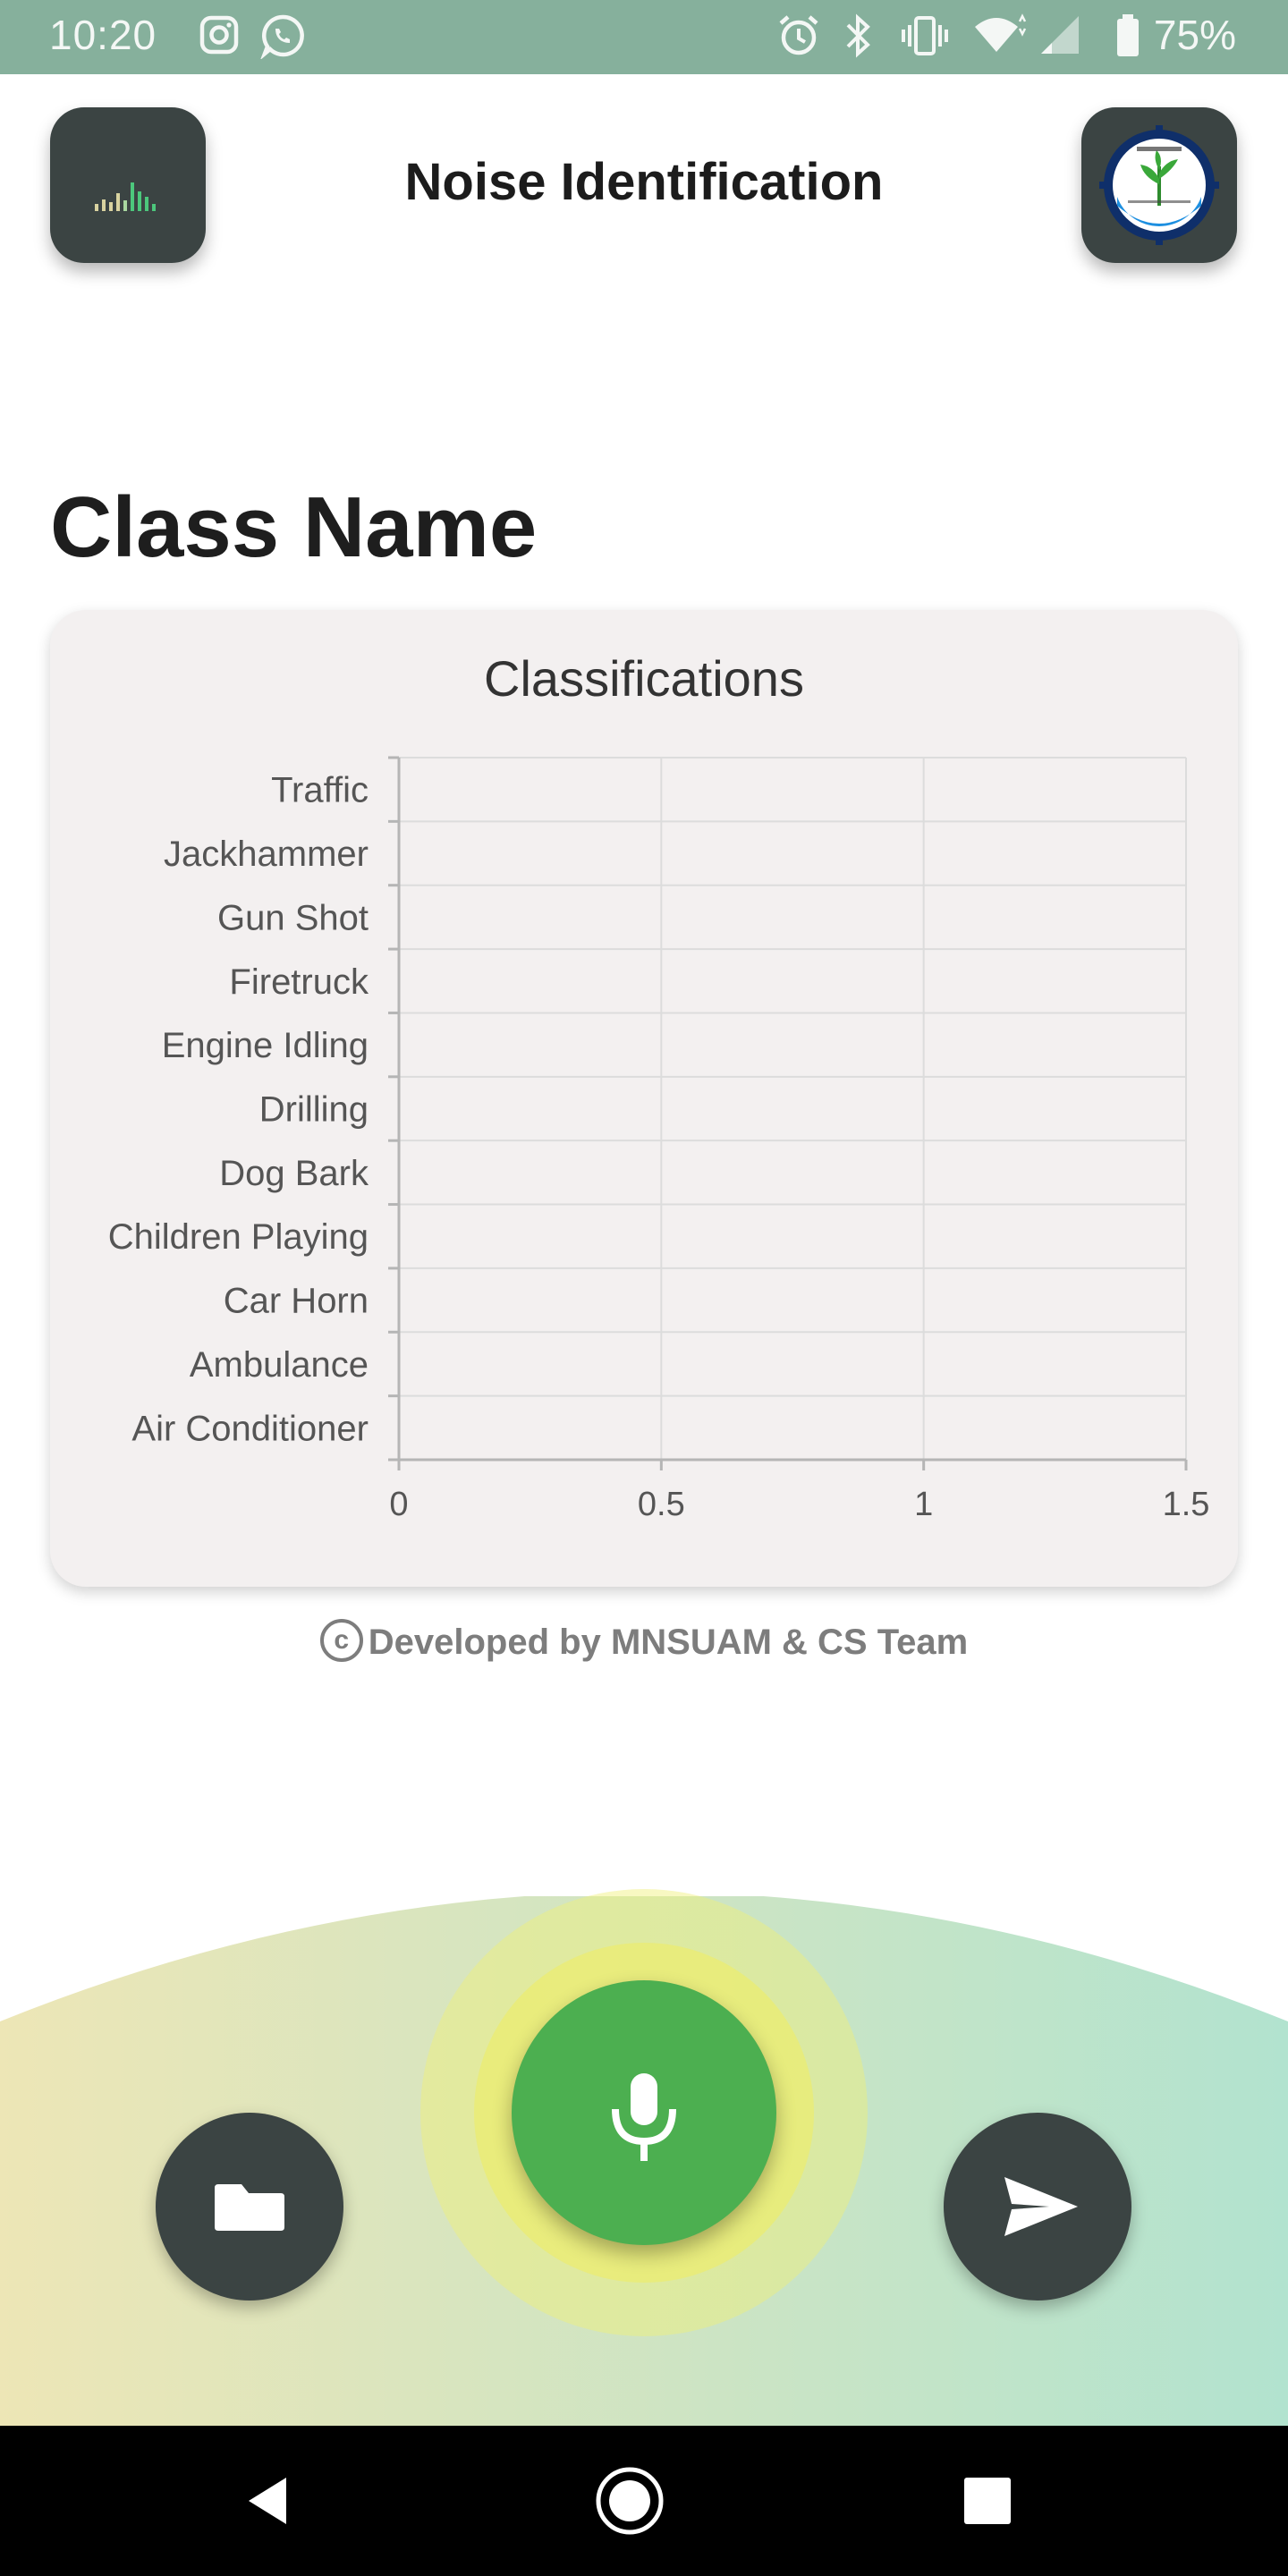 The height and width of the screenshot is (2576, 1288). I want to click on folder-icon, so click(249, 2207).